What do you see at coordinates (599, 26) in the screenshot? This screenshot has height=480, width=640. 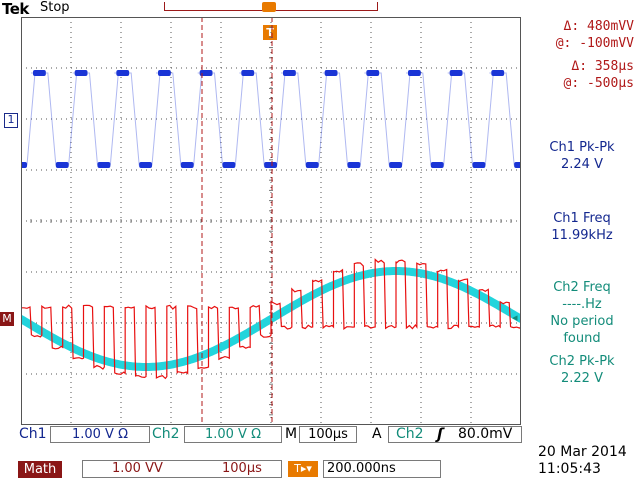 I see `cursor-volt-delta: Δ: 480mVV` at bounding box center [599, 26].